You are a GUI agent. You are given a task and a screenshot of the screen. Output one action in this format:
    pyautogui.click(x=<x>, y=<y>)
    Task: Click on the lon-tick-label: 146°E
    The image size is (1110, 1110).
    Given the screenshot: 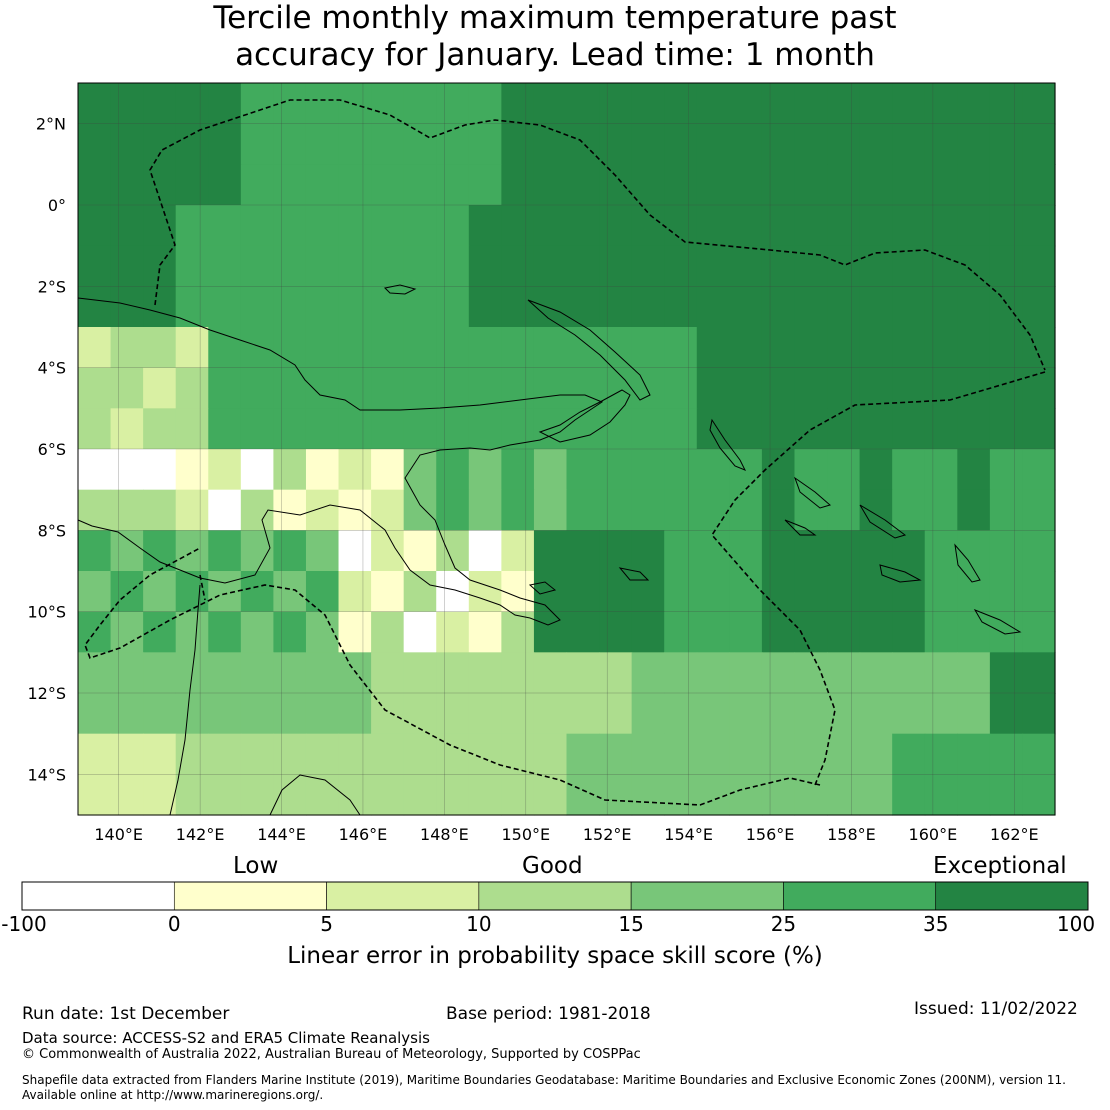 What is the action you would take?
    pyautogui.click(x=363, y=834)
    